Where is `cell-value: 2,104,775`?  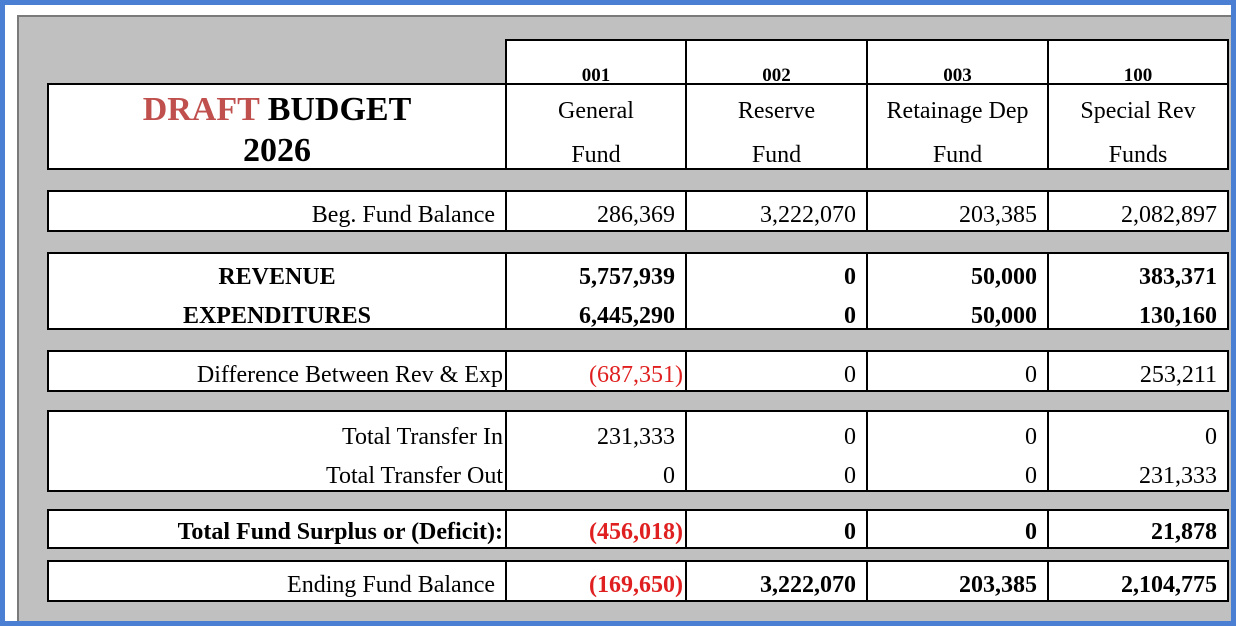 cell-value: 2,104,775 is located at coordinates (1169, 585).